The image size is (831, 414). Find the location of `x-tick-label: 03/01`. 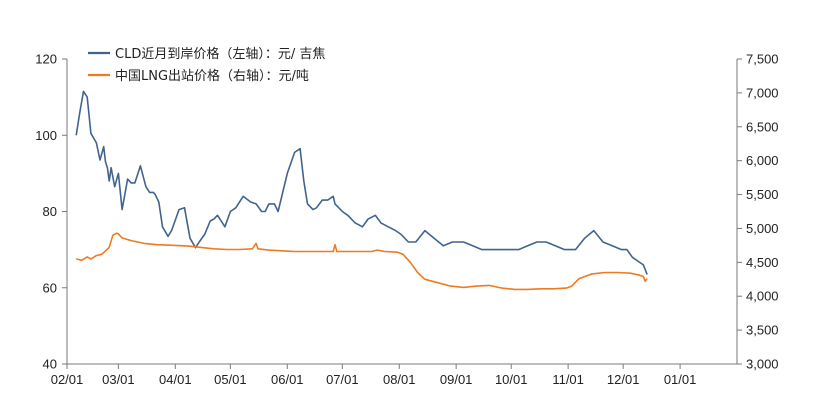

x-tick-label: 03/01 is located at coordinates (118, 379).